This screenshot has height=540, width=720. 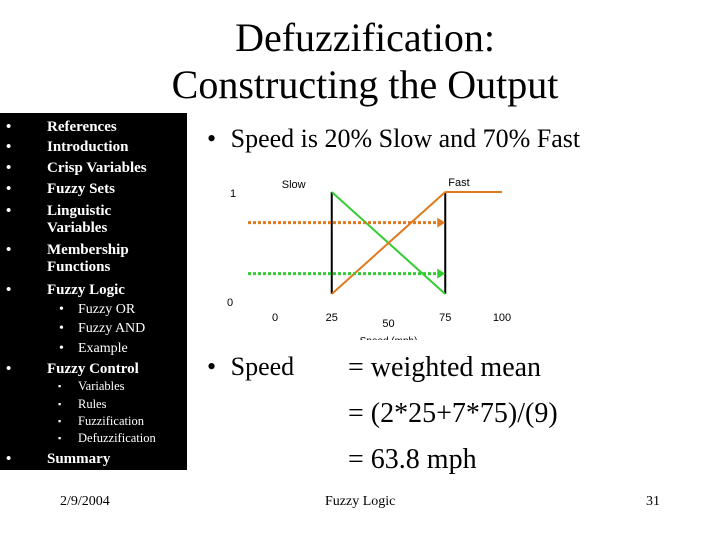 What do you see at coordinates (453, 413) in the screenshot?
I see `formula-line-2: = (2*25+7*75)/(9)` at bounding box center [453, 413].